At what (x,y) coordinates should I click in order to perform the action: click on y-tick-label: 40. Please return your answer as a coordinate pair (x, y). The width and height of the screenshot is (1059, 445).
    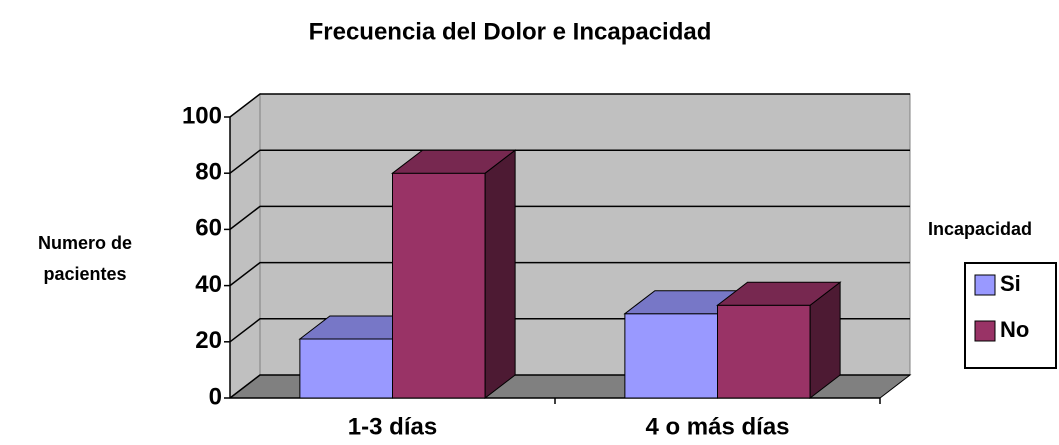
    Looking at the image, I should click on (208, 284).